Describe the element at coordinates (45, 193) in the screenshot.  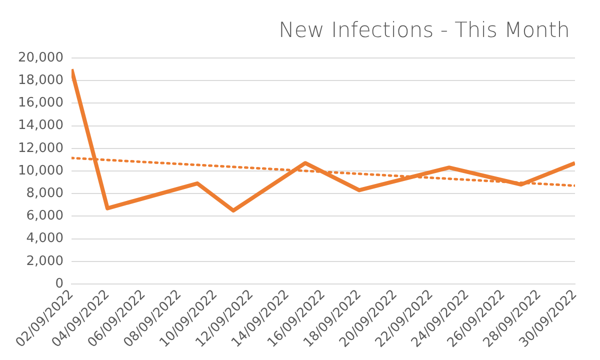
I see `y-tick-label: 8,000` at that location.